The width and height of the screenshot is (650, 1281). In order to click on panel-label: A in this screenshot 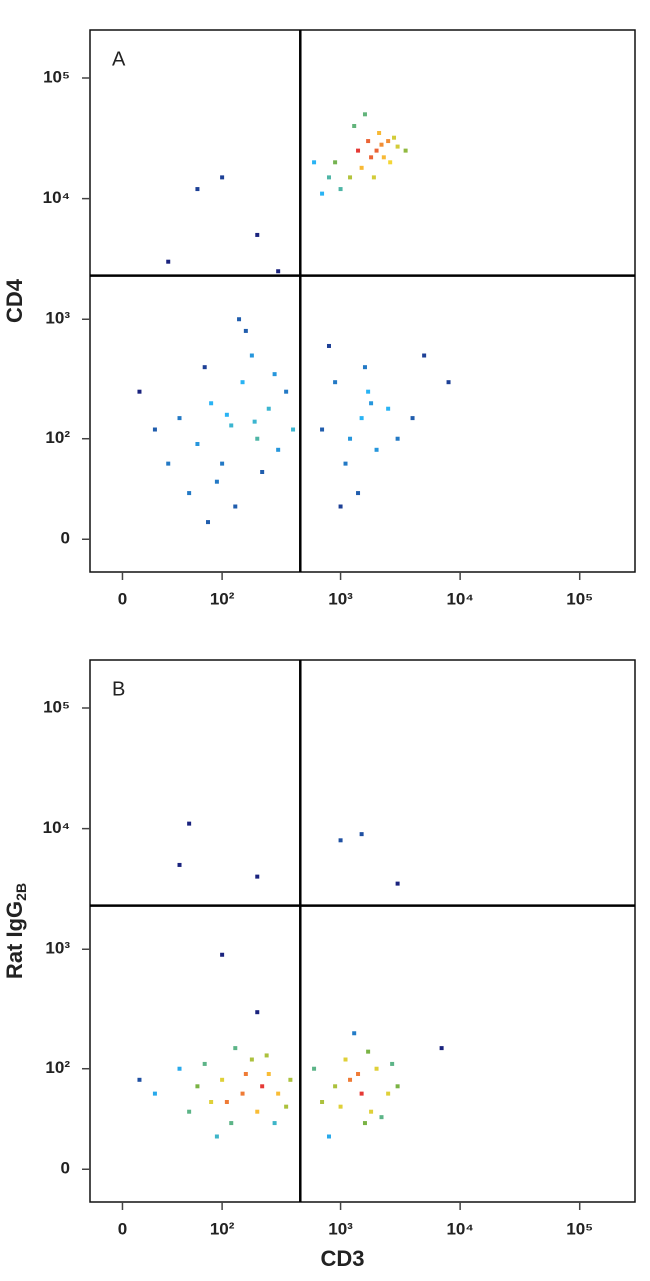, I will do `click(119, 59)`.